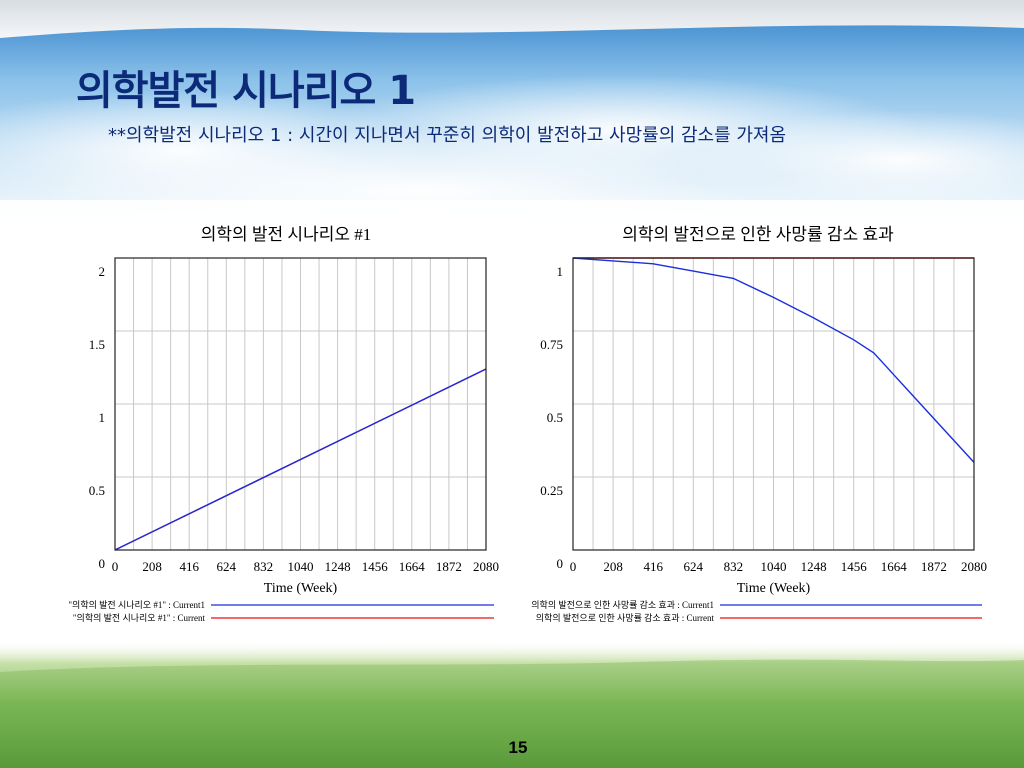 The image size is (1024, 768). What do you see at coordinates (97, 344) in the screenshot?
I see `y-tick-label: 1.5` at bounding box center [97, 344].